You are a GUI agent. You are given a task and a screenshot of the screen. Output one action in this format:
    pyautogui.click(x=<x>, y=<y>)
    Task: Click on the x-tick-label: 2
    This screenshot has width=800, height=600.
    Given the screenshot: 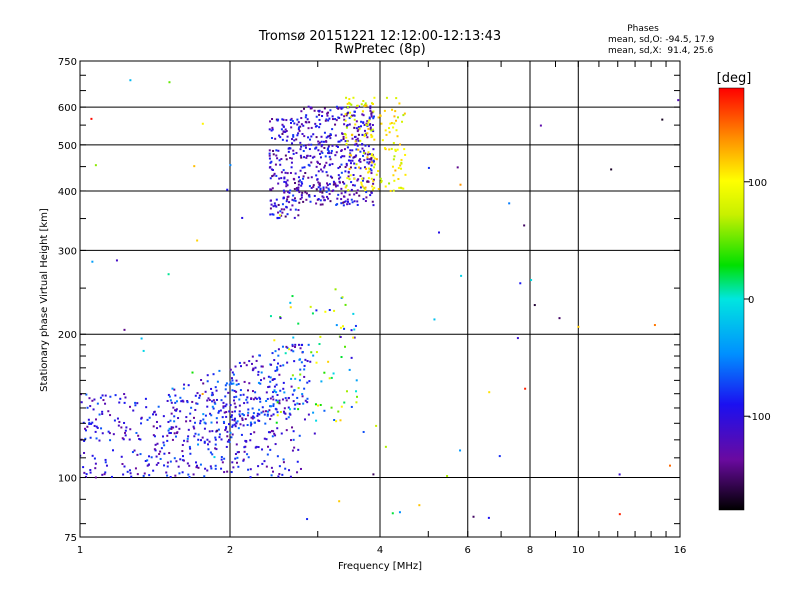 What is the action you would take?
    pyautogui.click(x=230, y=550)
    